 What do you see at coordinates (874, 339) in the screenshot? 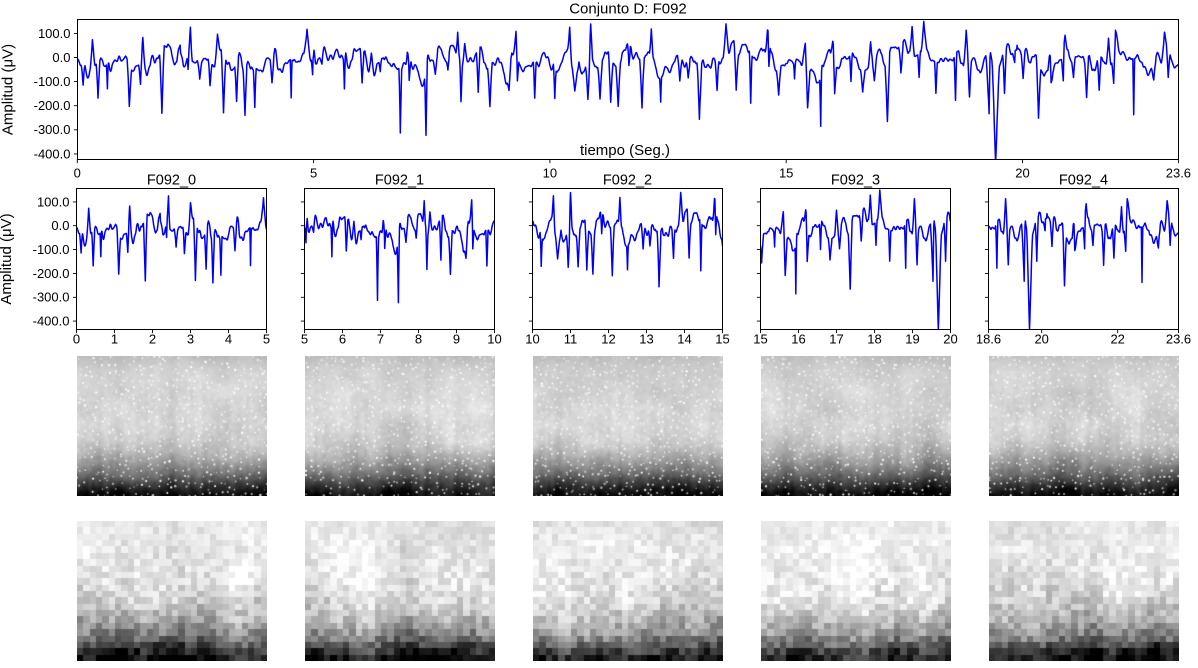
I see `svg-text: 18` at bounding box center [874, 339].